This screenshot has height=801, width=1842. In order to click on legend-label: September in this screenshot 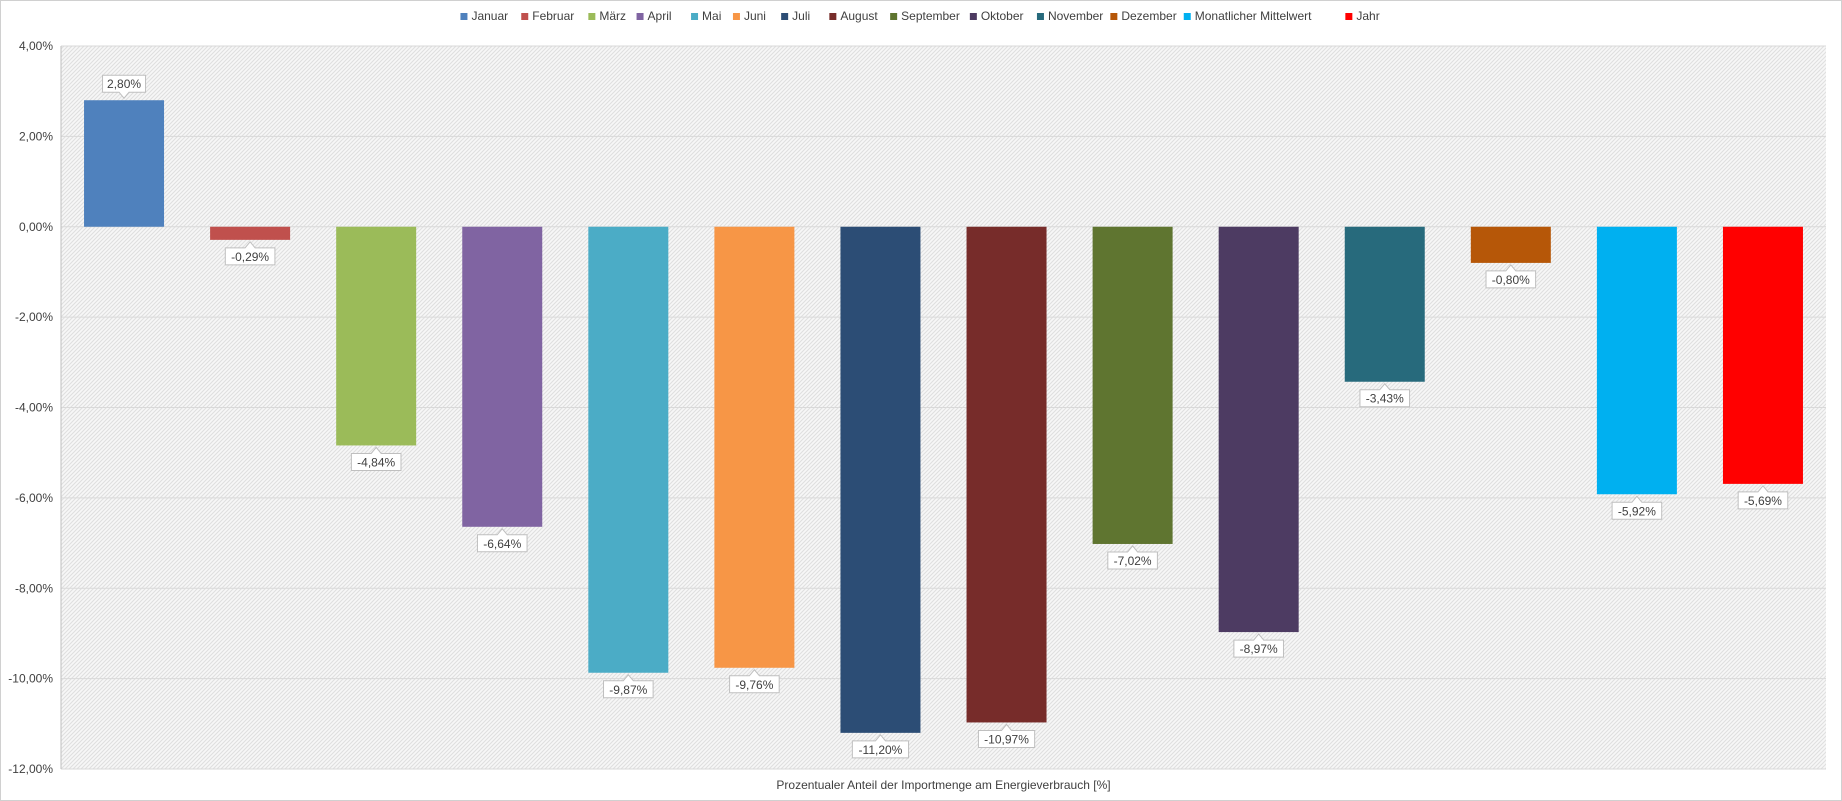, I will do `click(930, 16)`.